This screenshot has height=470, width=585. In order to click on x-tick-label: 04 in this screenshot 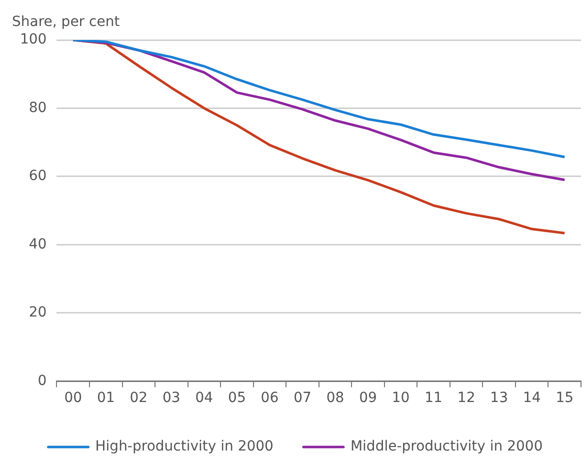, I will do `click(204, 398)`.